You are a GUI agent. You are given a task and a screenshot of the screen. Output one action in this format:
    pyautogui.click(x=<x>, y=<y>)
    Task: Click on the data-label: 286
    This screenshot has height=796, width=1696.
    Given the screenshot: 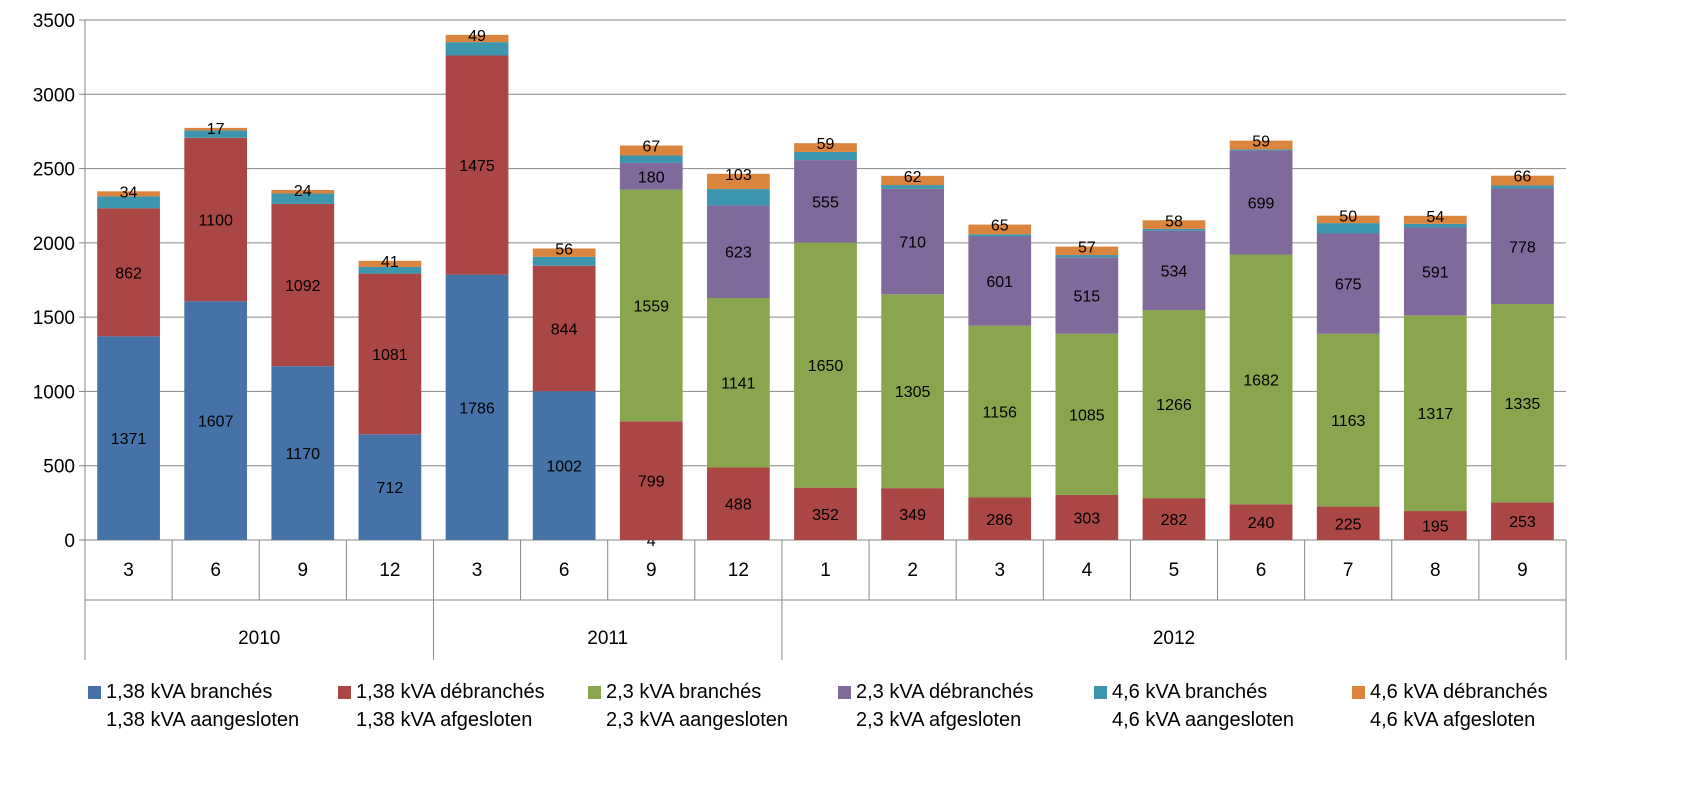 What is the action you would take?
    pyautogui.click(x=999, y=520)
    